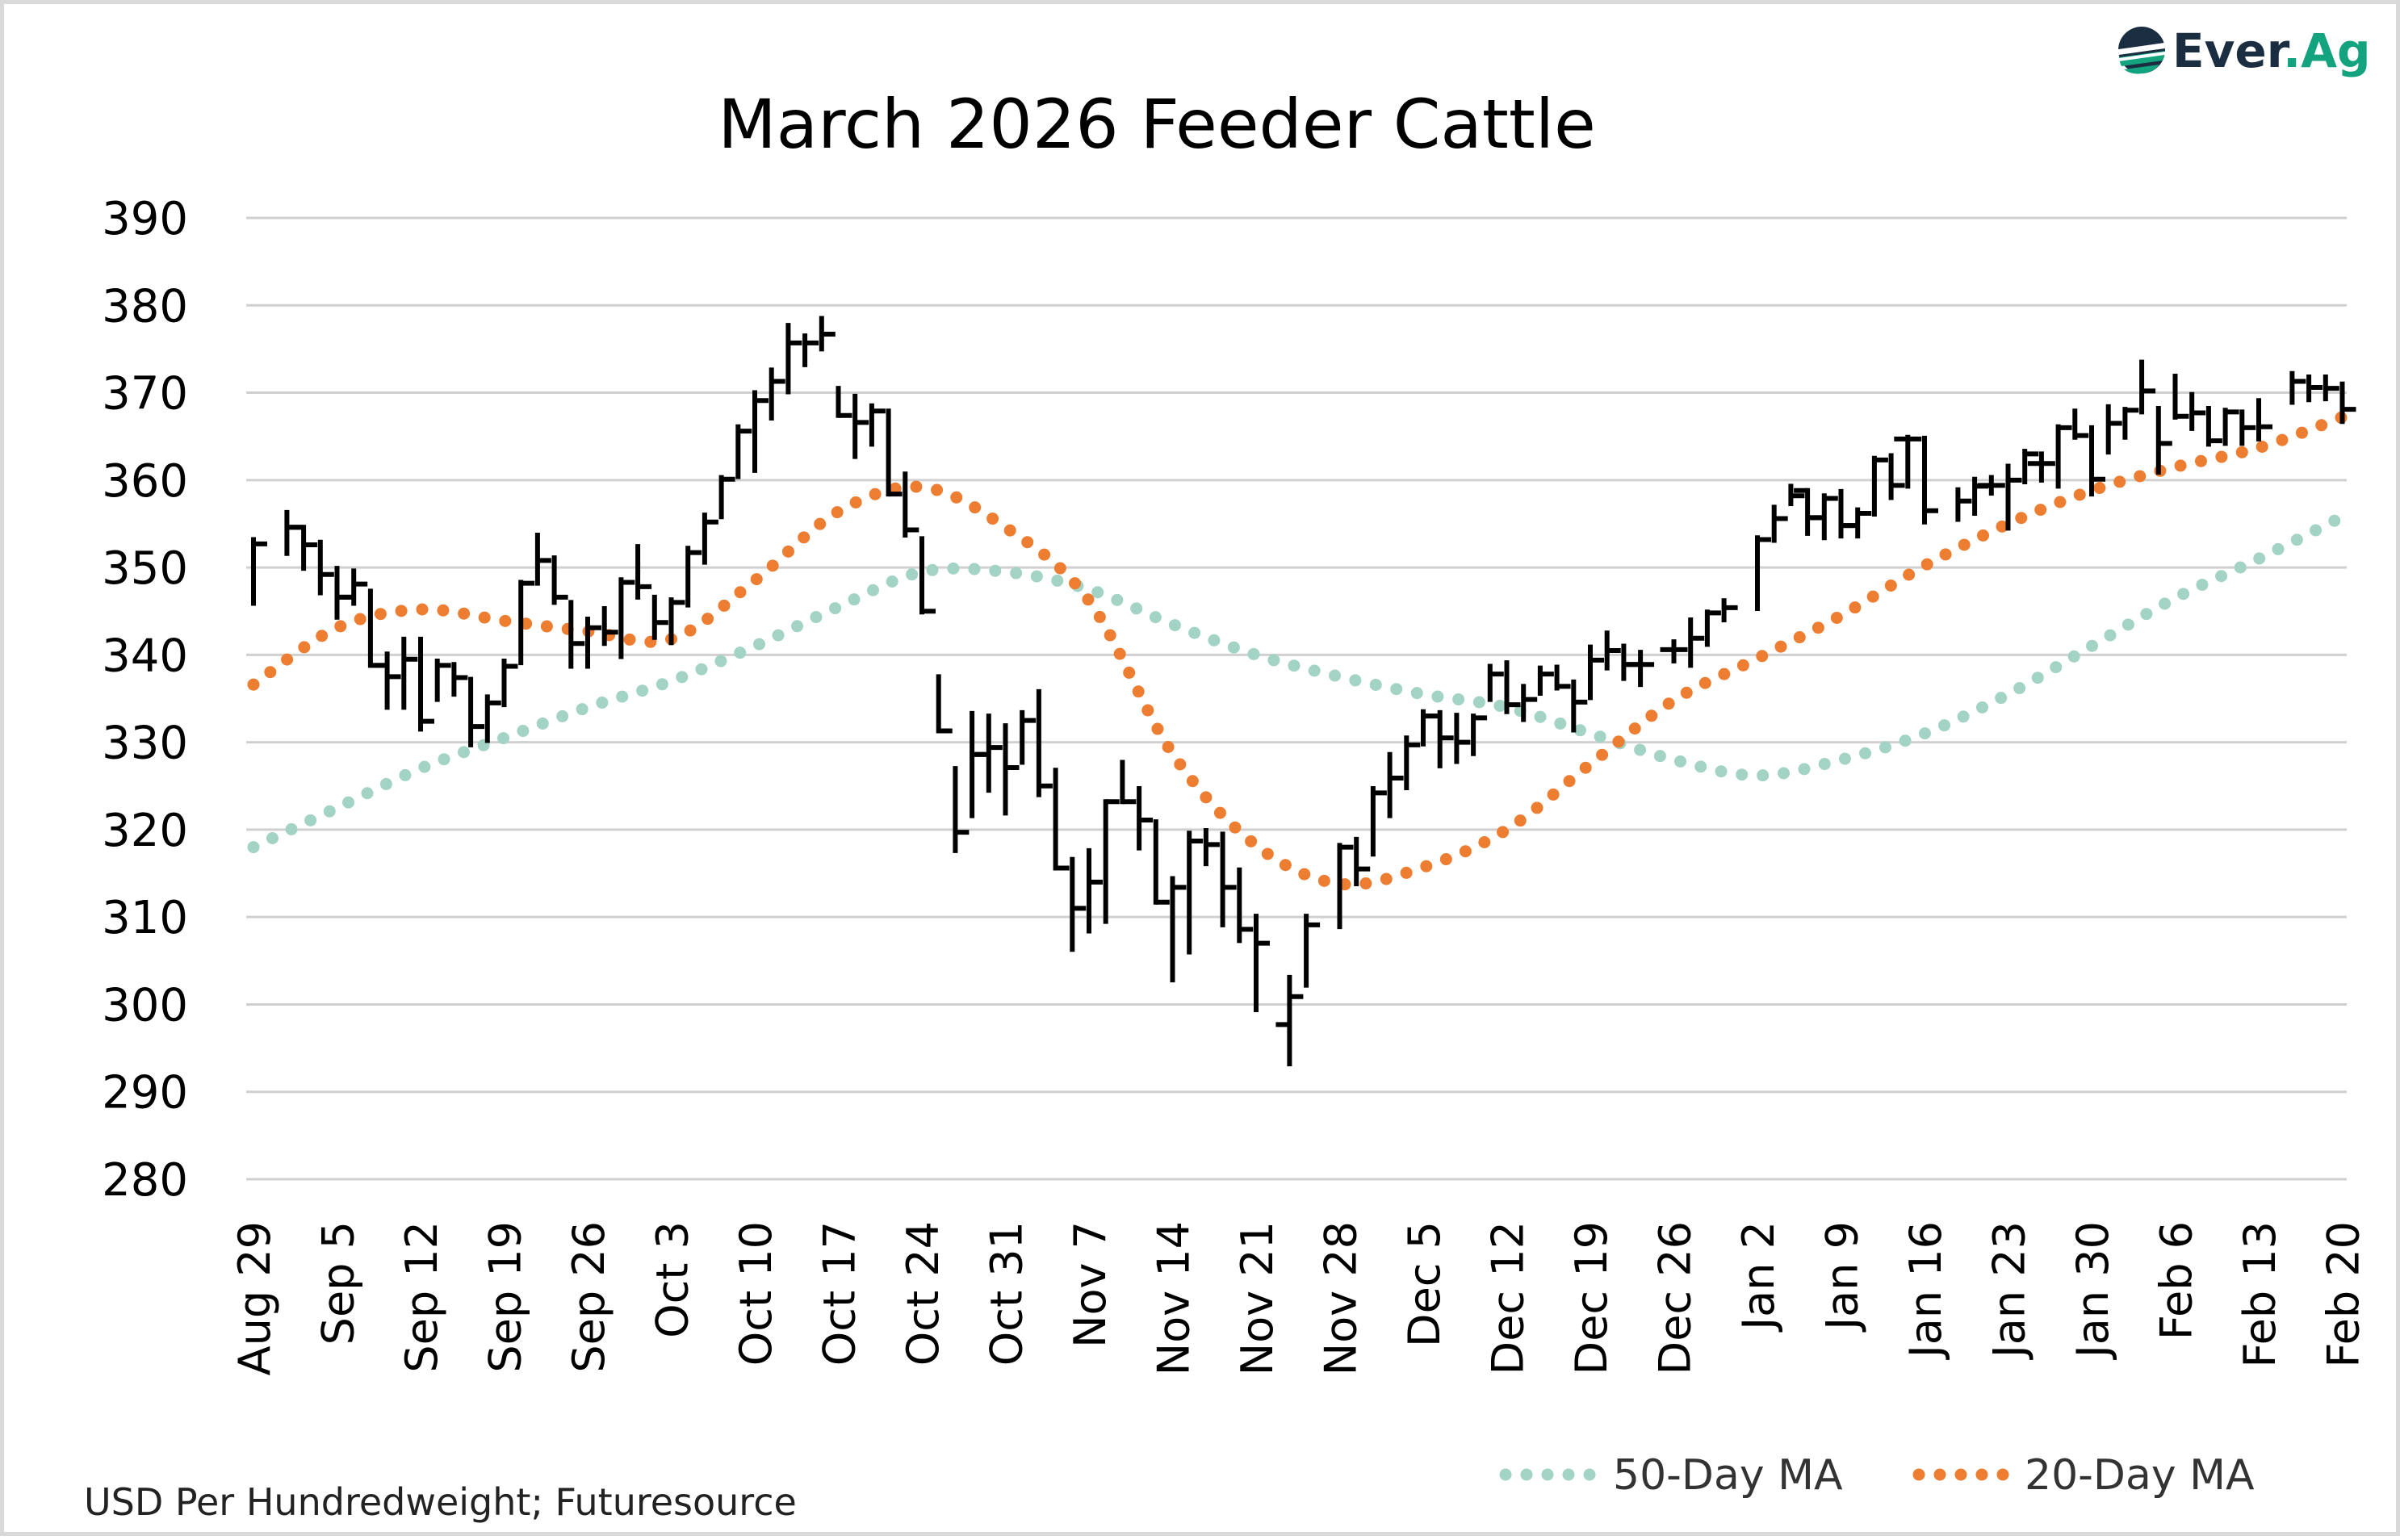  What do you see at coordinates (145, 700) in the screenshot?
I see `y-axis-labels: 390 380 370 360 350 340 330 320 310 300 290 280` at bounding box center [145, 700].